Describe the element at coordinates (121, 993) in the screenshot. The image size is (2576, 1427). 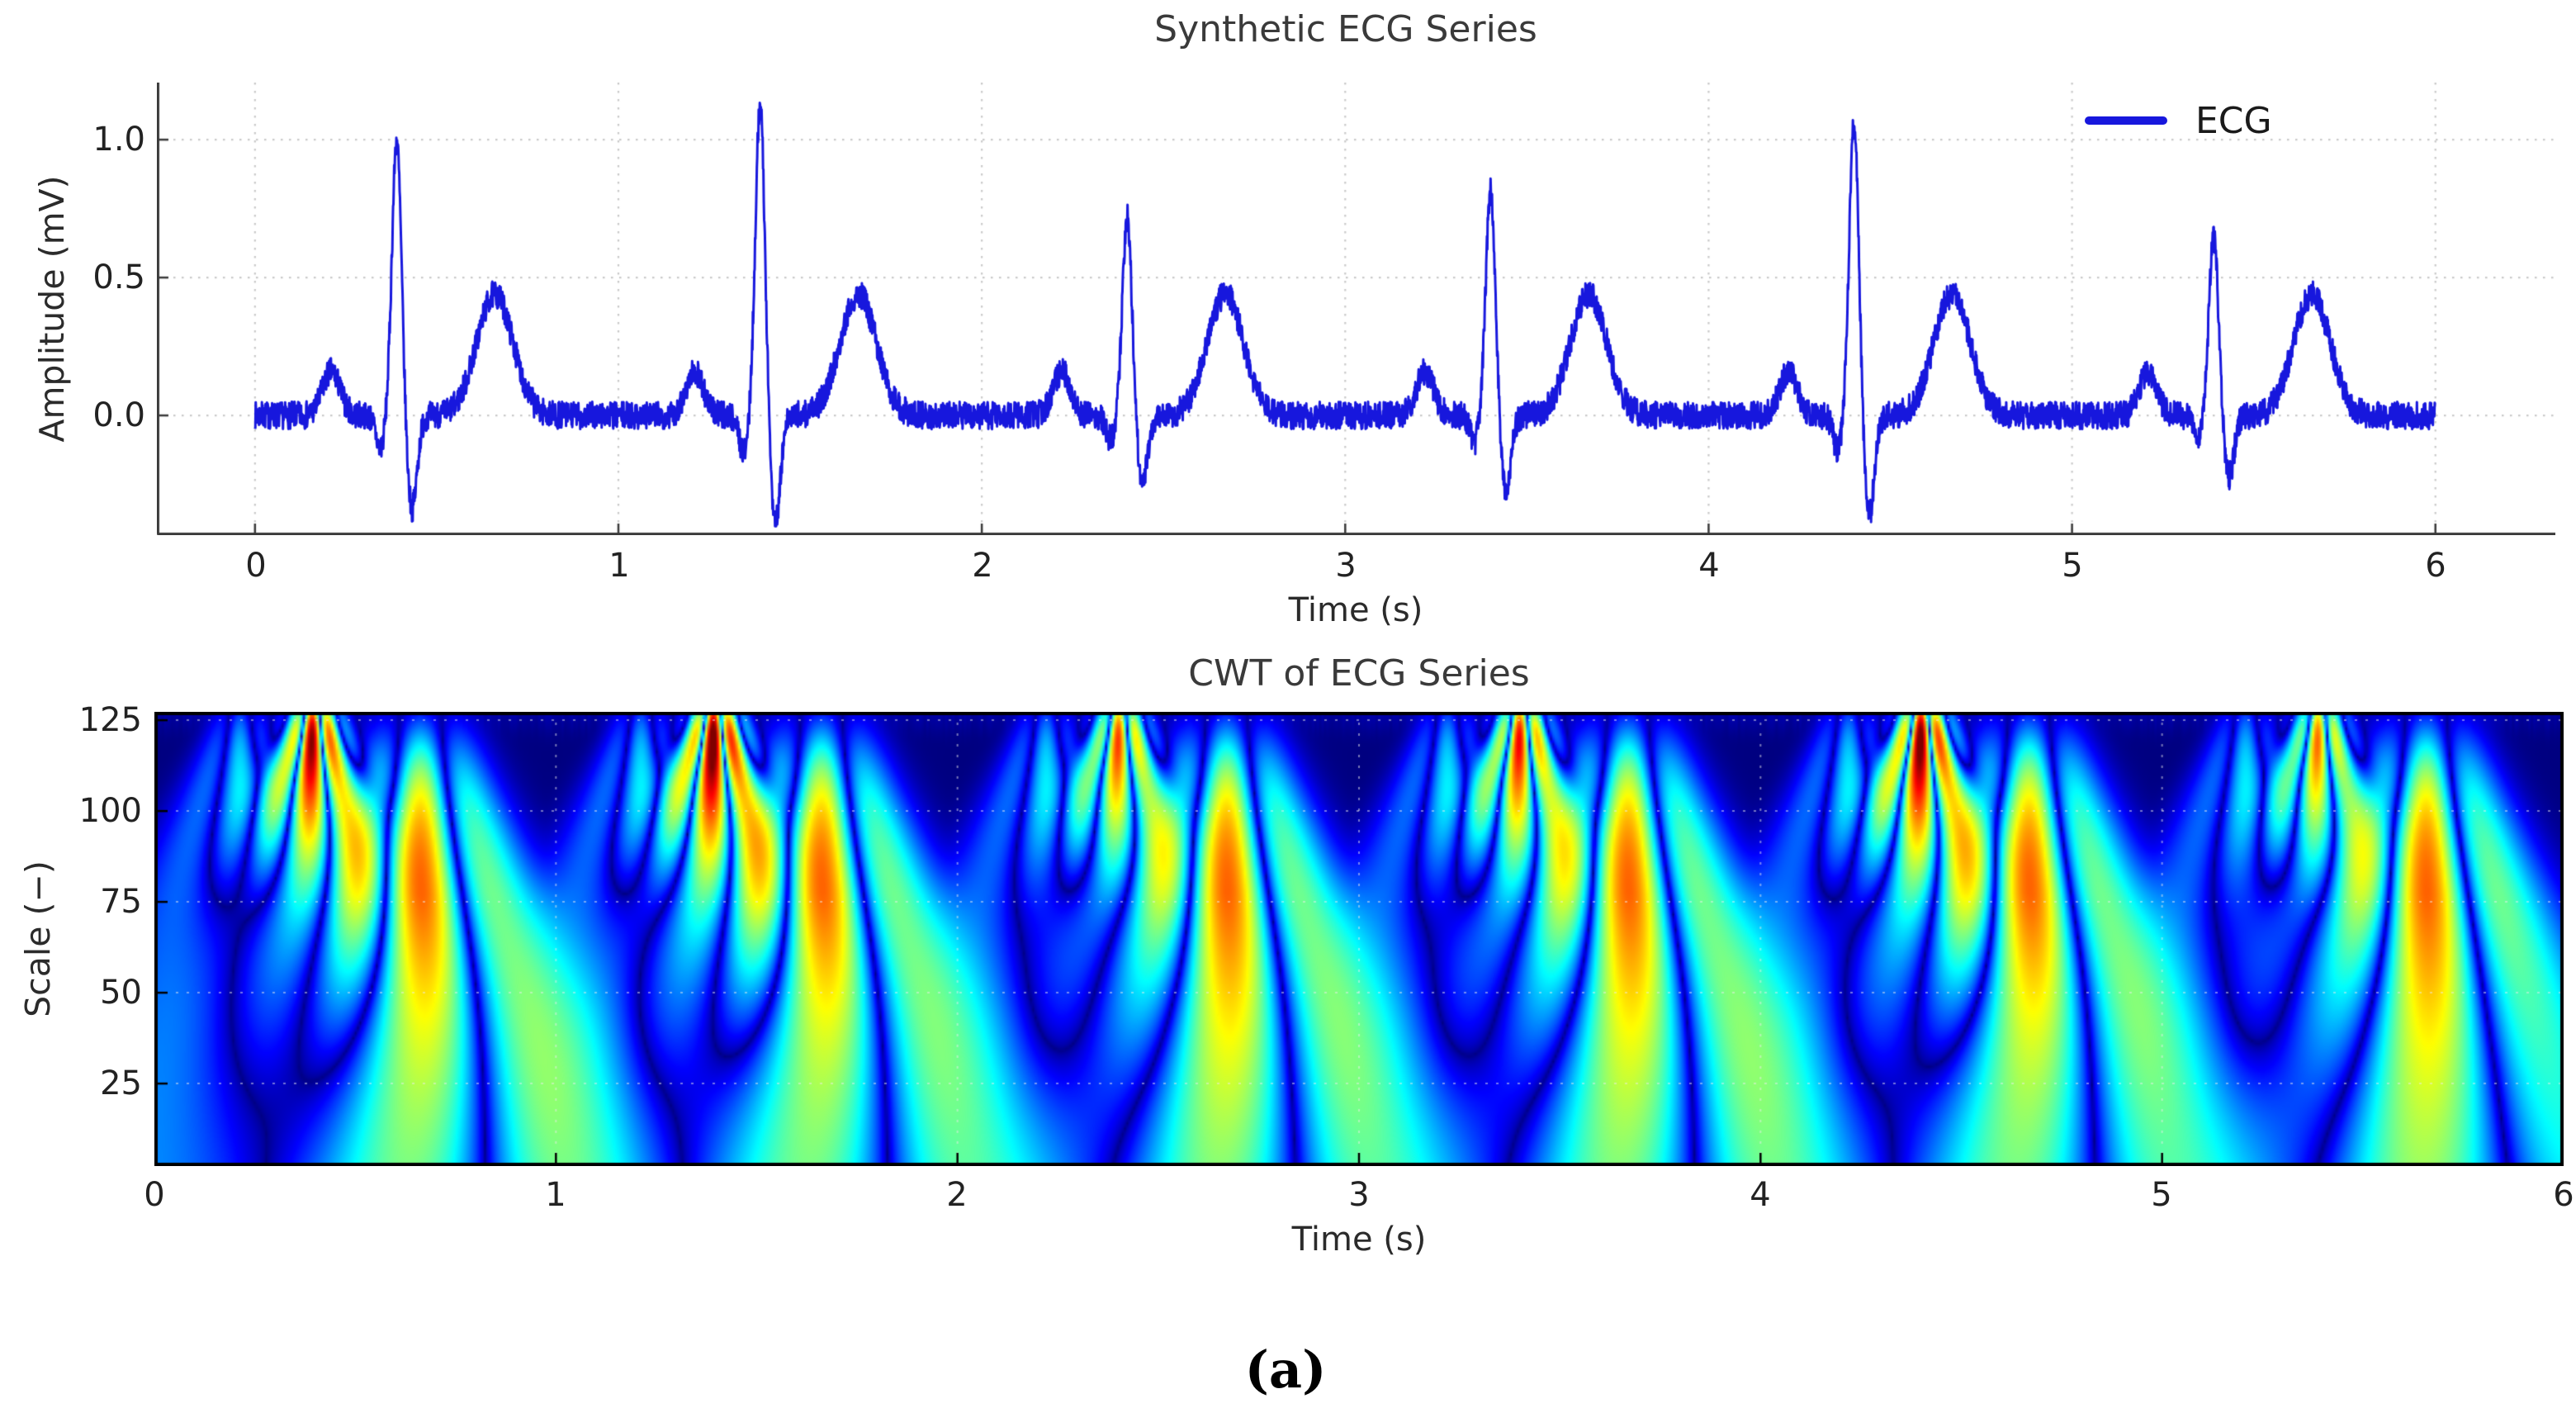
I see `cwt-ytick-label: 50` at that location.